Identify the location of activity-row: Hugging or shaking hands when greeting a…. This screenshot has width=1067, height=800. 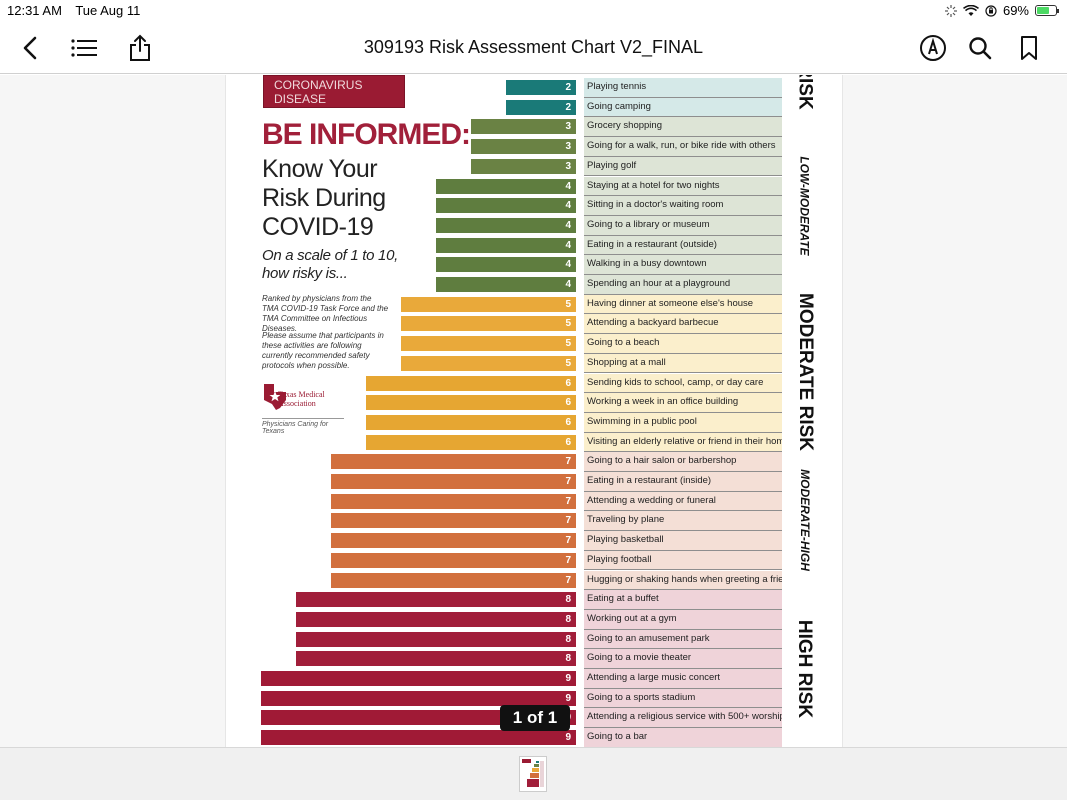
(683, 580).